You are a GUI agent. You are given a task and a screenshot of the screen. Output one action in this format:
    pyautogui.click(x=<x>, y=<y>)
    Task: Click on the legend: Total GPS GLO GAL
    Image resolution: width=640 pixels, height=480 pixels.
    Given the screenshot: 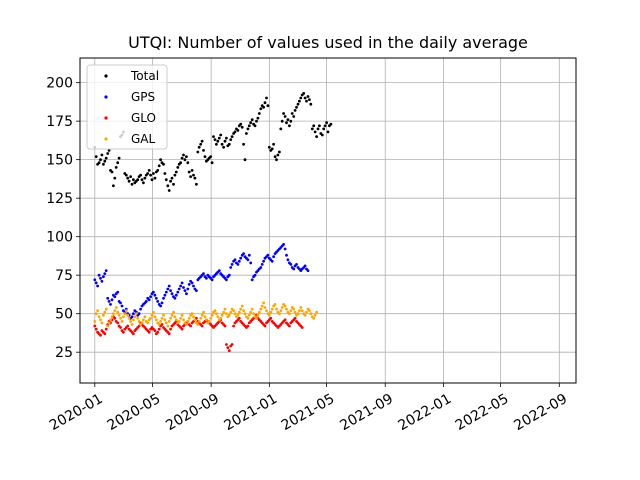 What is the action you would take?
    pyautogui.click(x=127, y=107)
    